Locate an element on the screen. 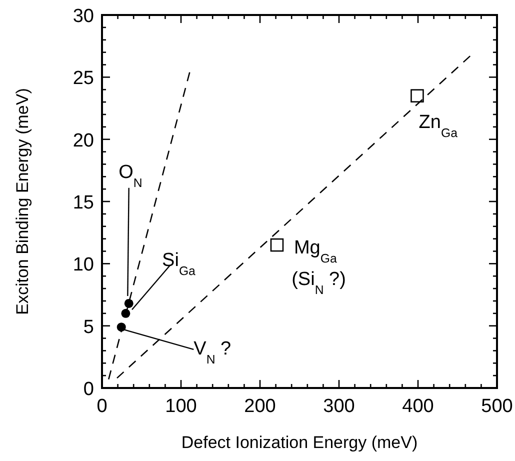 The height and width of the screenshot is (461, 515). y-tick-label: 15 is located at coordinates (83, 203).